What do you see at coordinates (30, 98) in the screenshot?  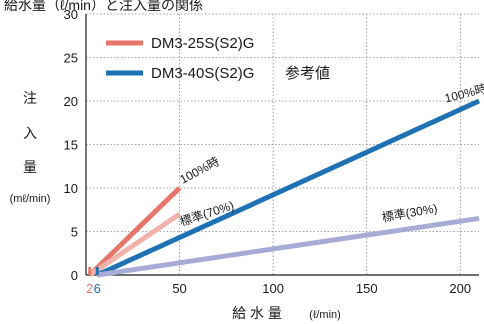 I see `y-axis-label-char: 注` at bounding box center [30, 98].